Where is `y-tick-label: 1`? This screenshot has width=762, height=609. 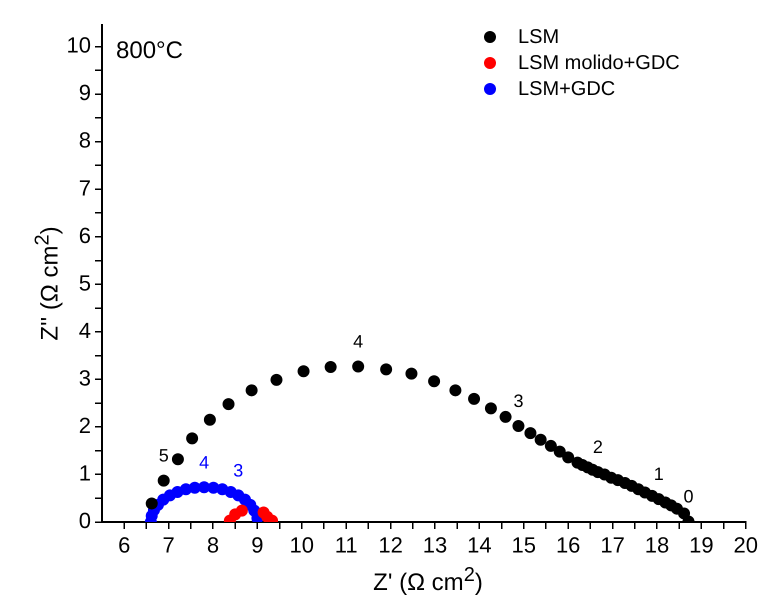
y-tick-label: 1 is located at coordinates (84, 473).